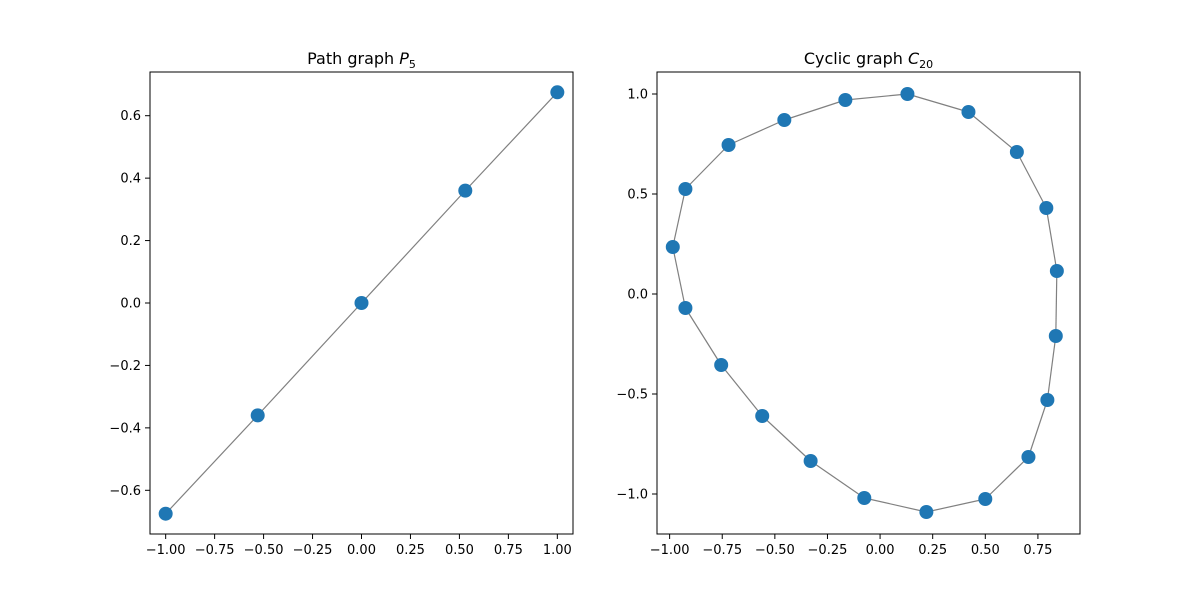 The image size is (1200, 600). What do you see at coordinates (914, 58) in the screenshot?
I see `cyclic-graph-title-symbol: C` at bounding box center [914, 58].